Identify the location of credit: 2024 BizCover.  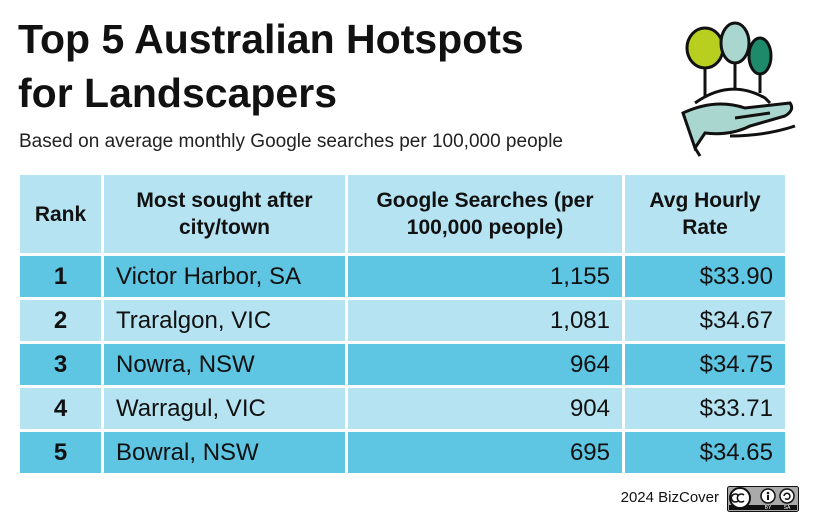
(669, 497).